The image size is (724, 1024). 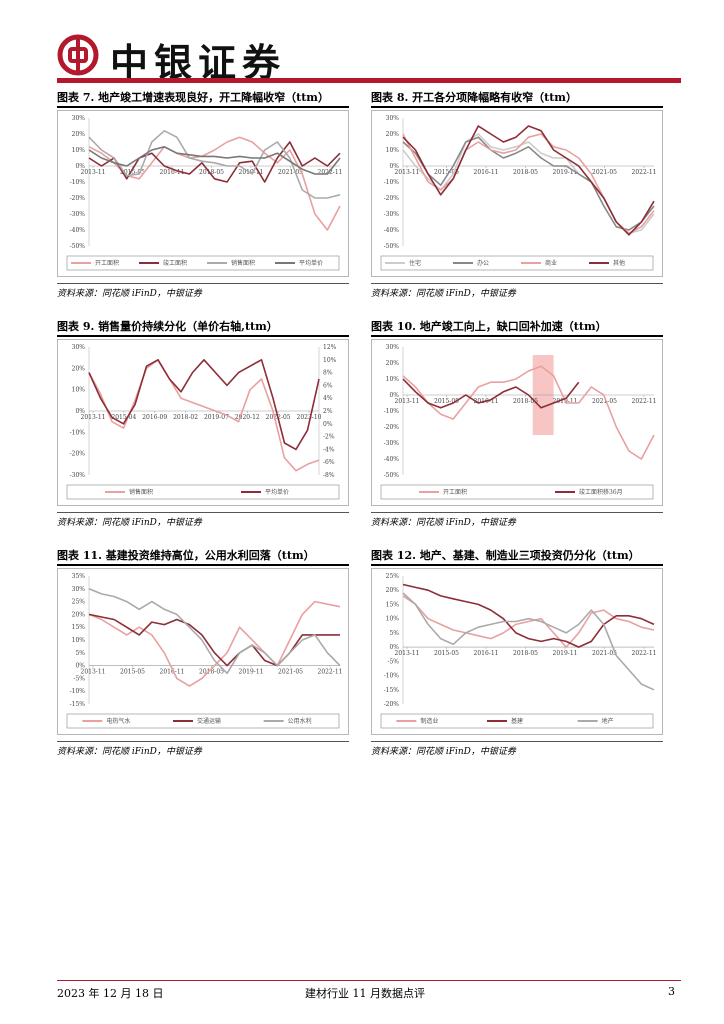 I want to click on figure-title: 图表 12. 地产、基建、制造业三项投资仍分化（ttm）, so click(x=505, y=555).